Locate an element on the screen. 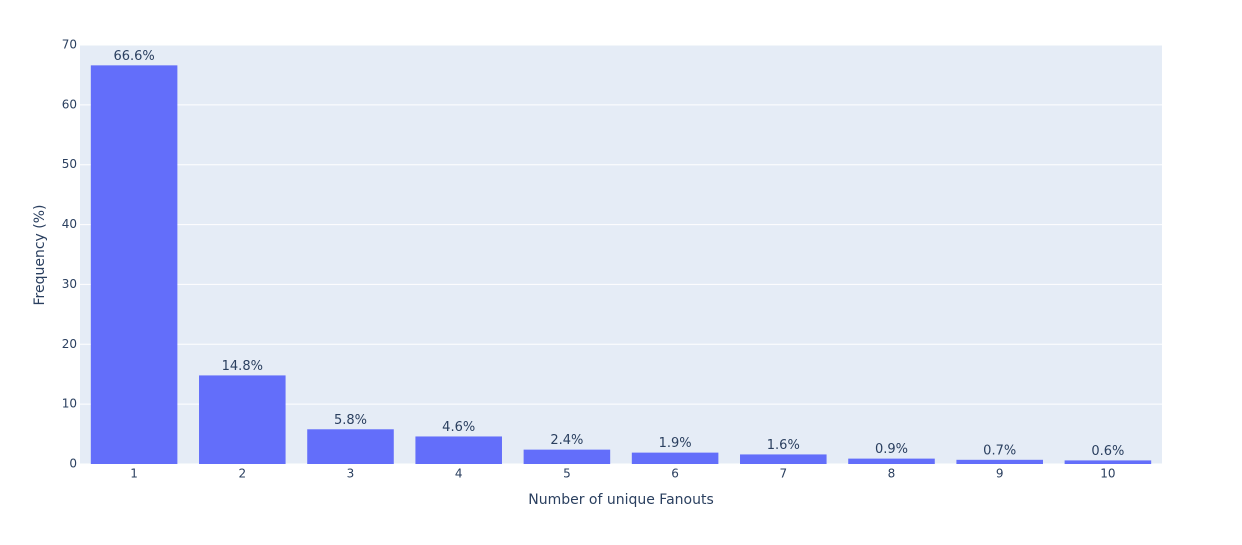 The height and width of the screenshot is (545, 1242). x-tick-label: 9 is located at coordinates (1000, 474).